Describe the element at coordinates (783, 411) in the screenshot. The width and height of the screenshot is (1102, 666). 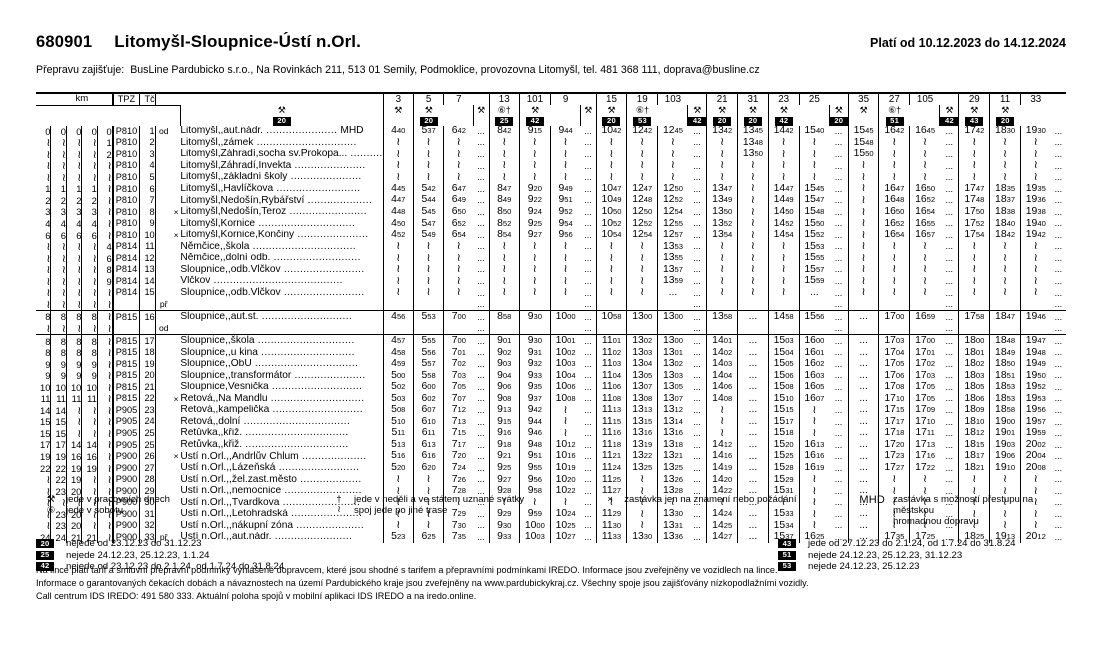
I see `departure-time: 1515` at that location.